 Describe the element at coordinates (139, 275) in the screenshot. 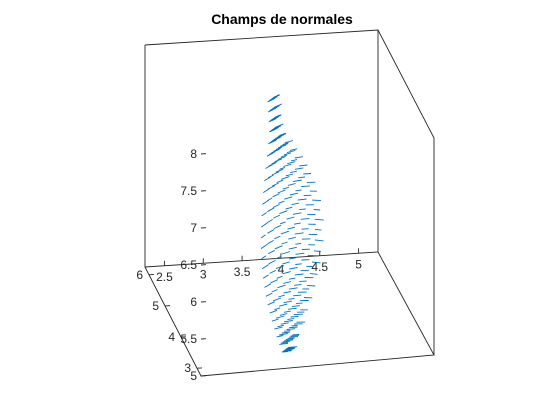

I see `y-tick-label: 6` at that location.